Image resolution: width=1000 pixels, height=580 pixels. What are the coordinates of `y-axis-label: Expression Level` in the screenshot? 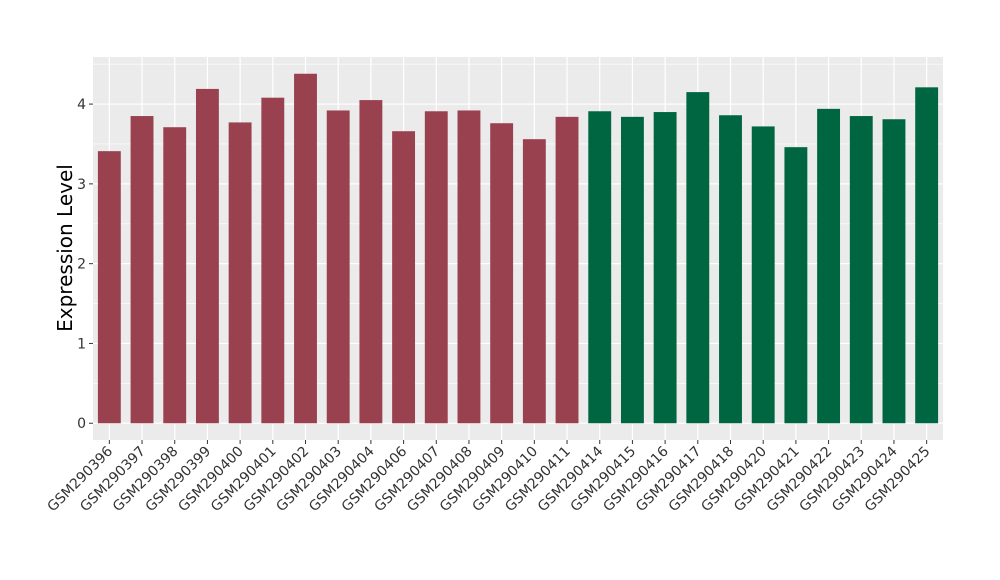 It's located at (65, 248).